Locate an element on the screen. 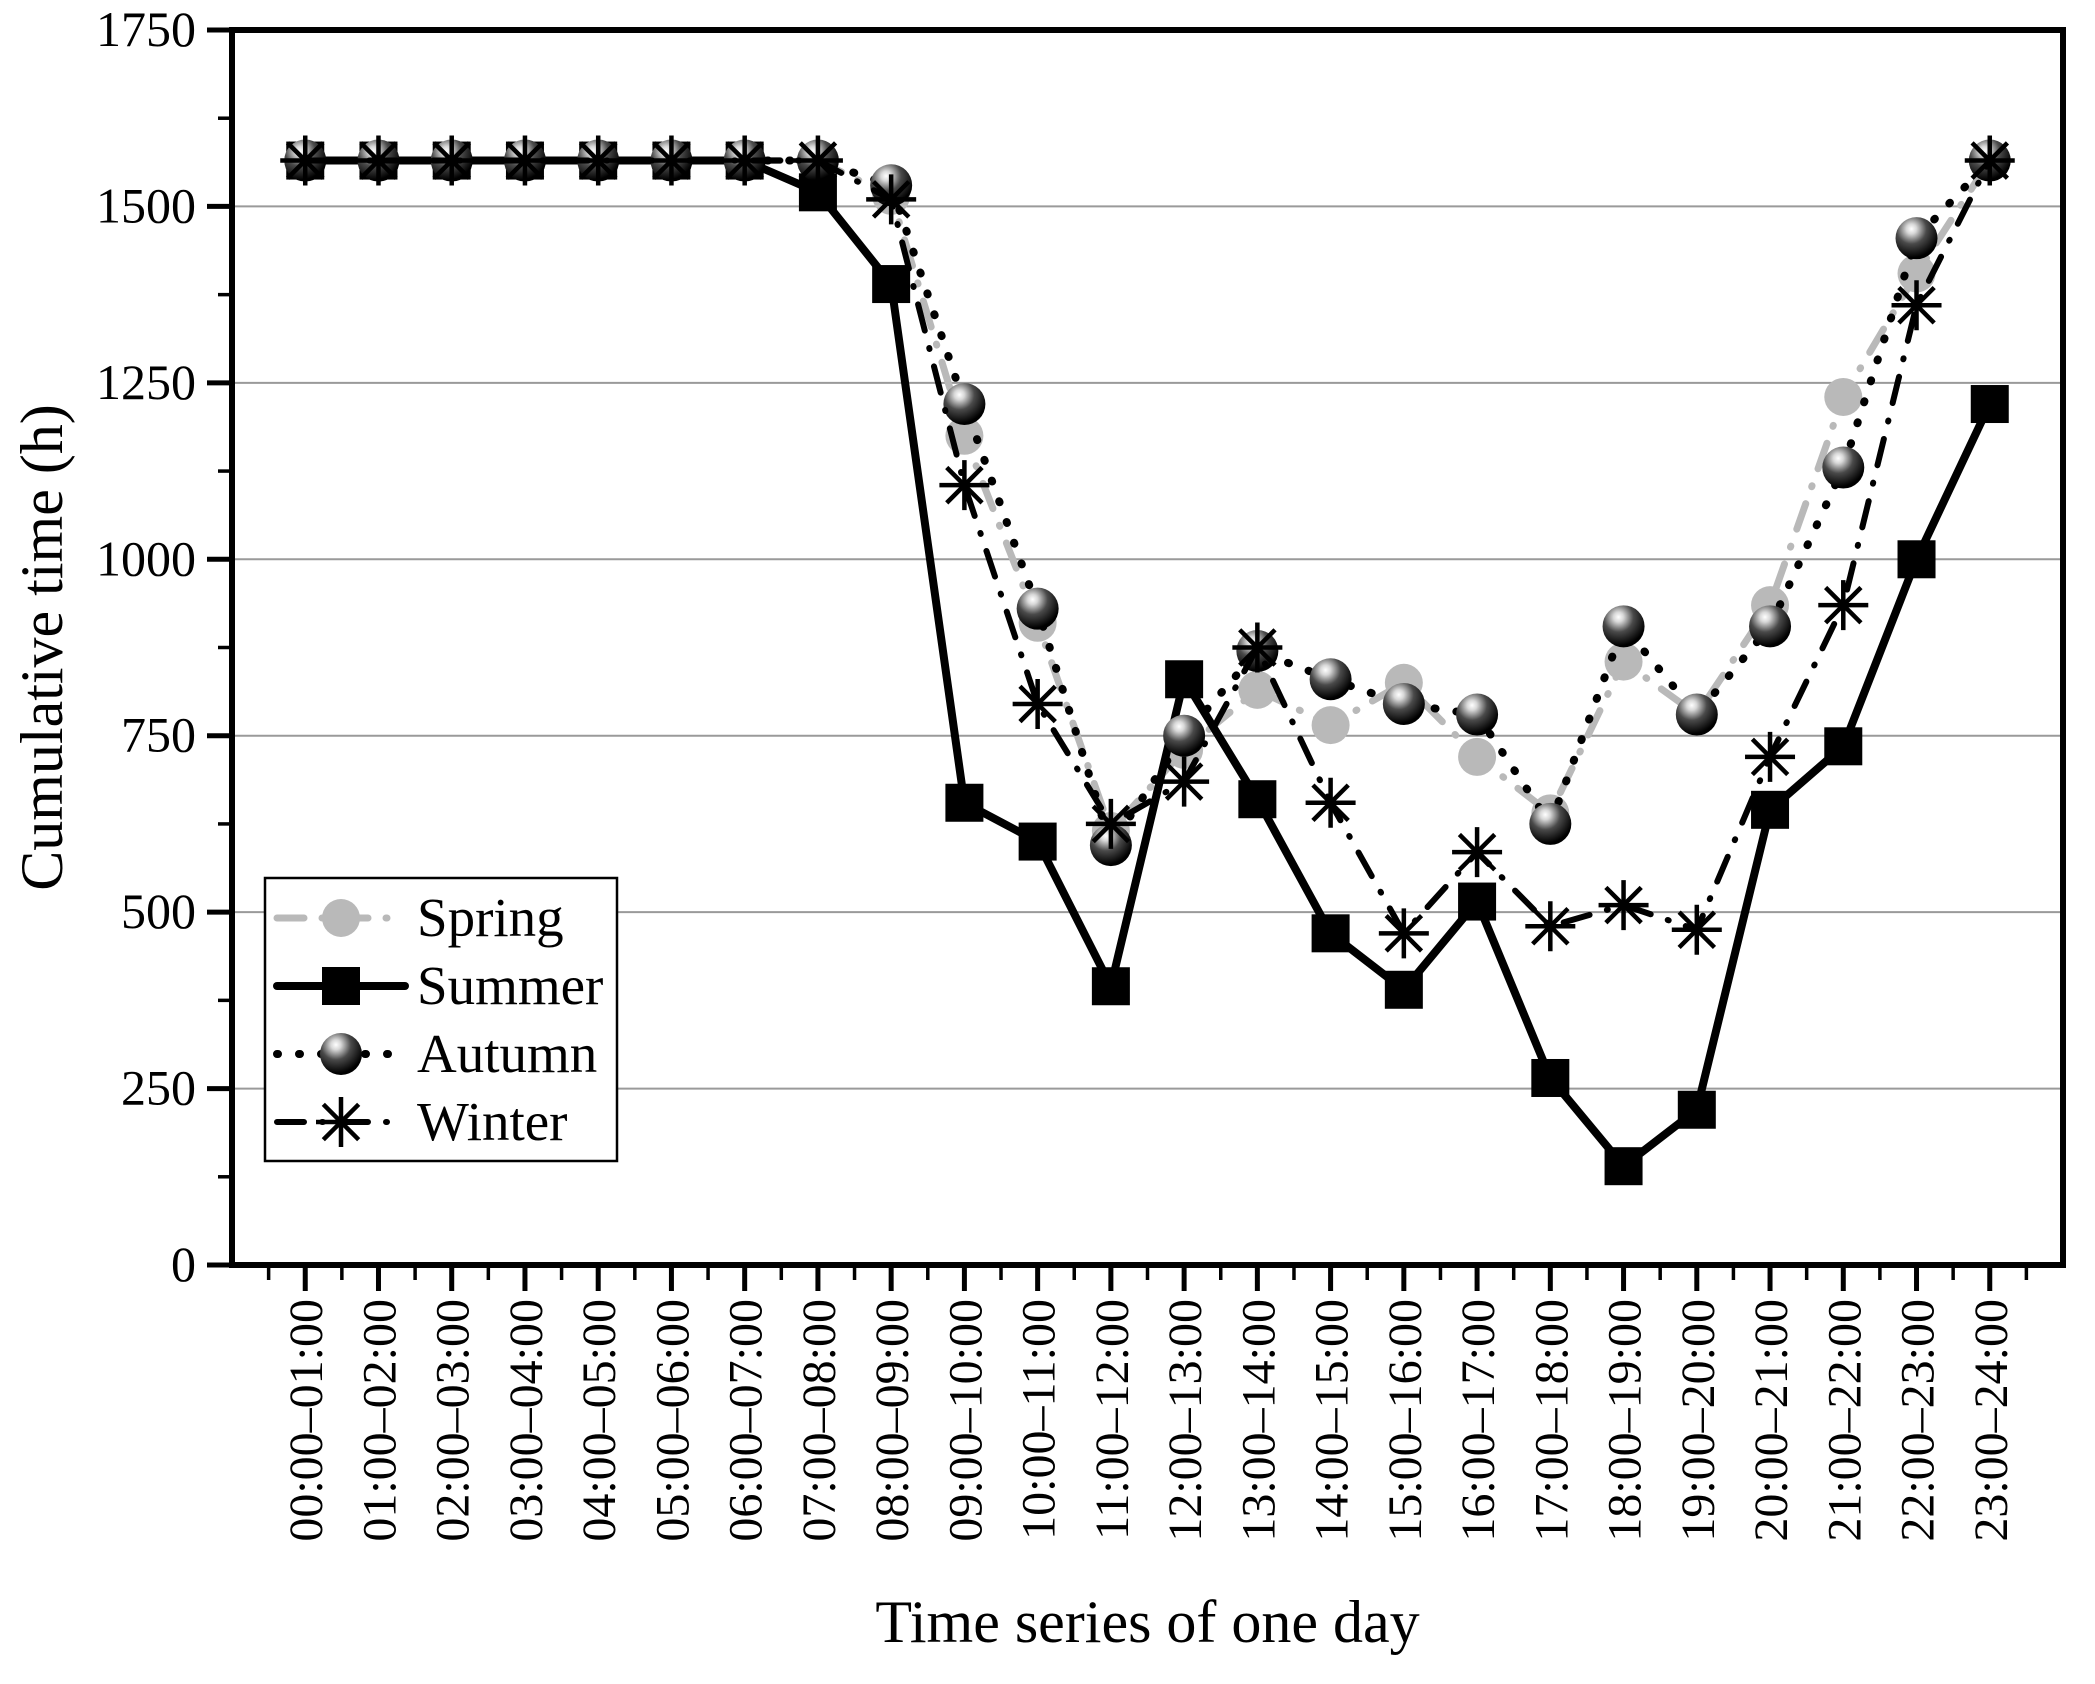 This screenshot has width=2095, height=1684. x-tick-label: 08:00–09:00 is located at coordinates (892, 1420).